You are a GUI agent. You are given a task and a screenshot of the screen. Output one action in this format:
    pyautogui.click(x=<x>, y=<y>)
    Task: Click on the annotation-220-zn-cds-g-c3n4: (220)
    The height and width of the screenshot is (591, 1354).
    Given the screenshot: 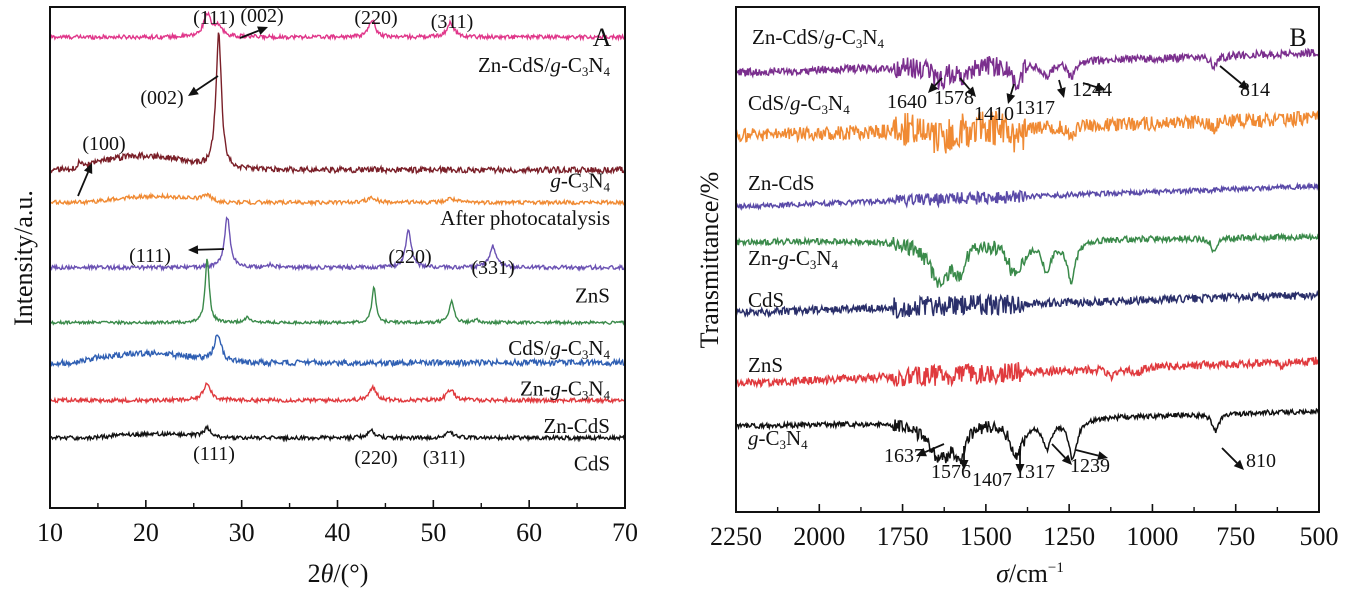 What is the action you would take?
    pyautogui.click(x=375, y=18)
    